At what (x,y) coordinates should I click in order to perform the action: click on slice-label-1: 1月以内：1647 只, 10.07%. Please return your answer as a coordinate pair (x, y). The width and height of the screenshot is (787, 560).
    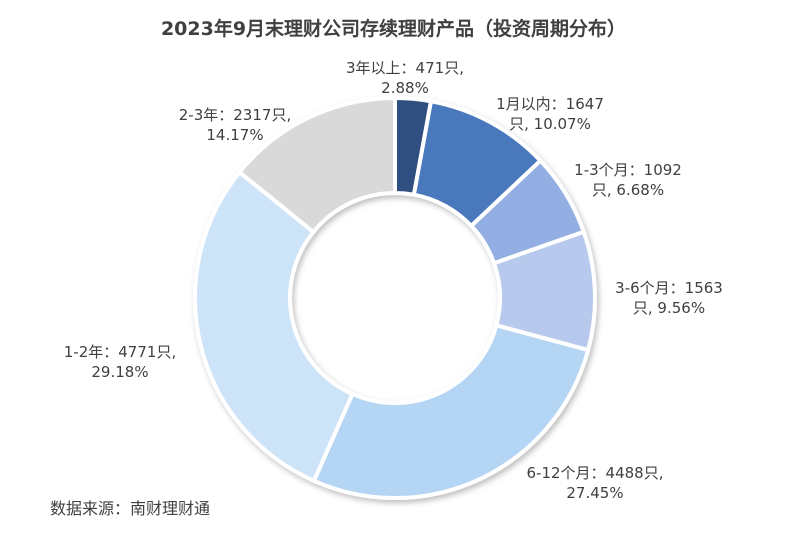
    Looking at the image, I should click on (550, 114).